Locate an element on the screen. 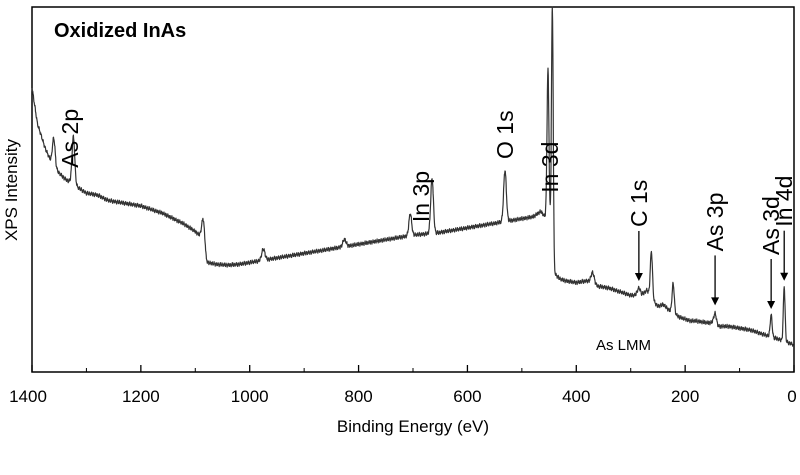 Image resolution: width=800 pixels, height=475 pixels. chart-title: Oxidized InAs is located at coordinates (120, 31).